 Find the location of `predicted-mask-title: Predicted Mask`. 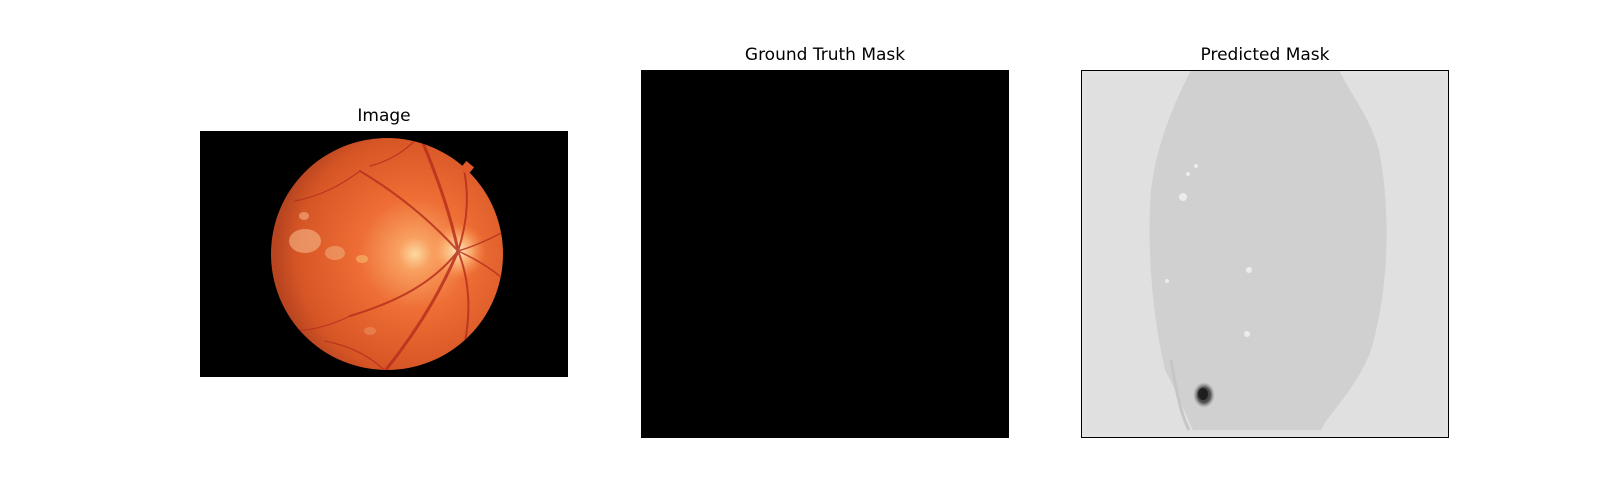

predicted-mask-title: Predicted Mask is located at coordinates (1265, 55).